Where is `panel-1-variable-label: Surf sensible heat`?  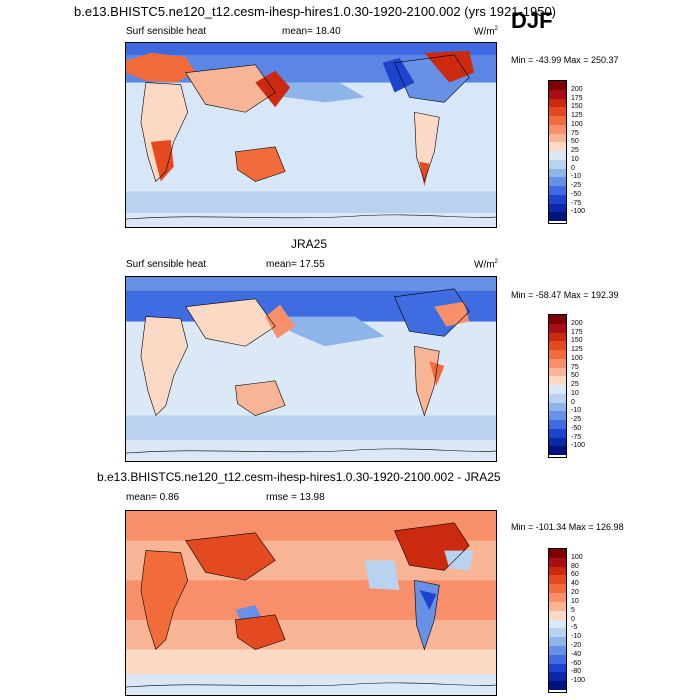
panel-1-variable-label: Surf sensible heat is located at coordinates (166, 31).